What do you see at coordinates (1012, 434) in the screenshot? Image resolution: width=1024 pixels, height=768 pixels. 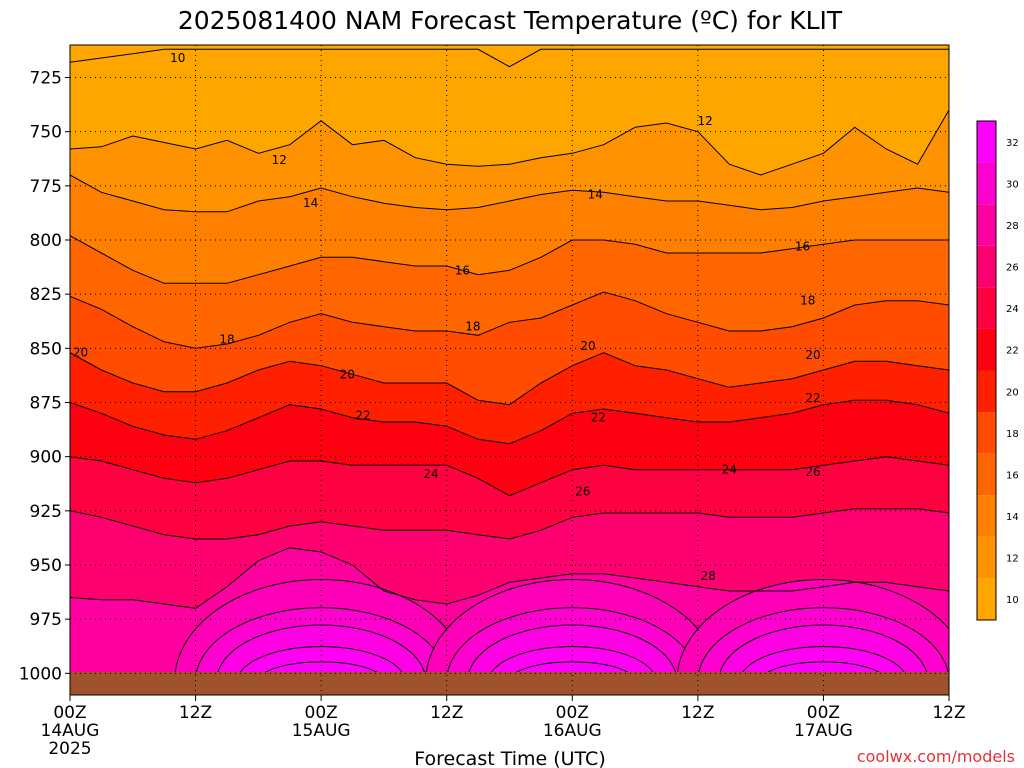 I see `colorbar-tick-label: 18` at bounding box center [1012, 434].